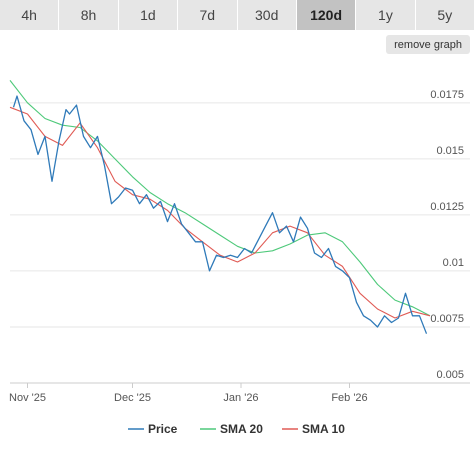  I want to click on tab-30d: 30d, so click(267, 15).